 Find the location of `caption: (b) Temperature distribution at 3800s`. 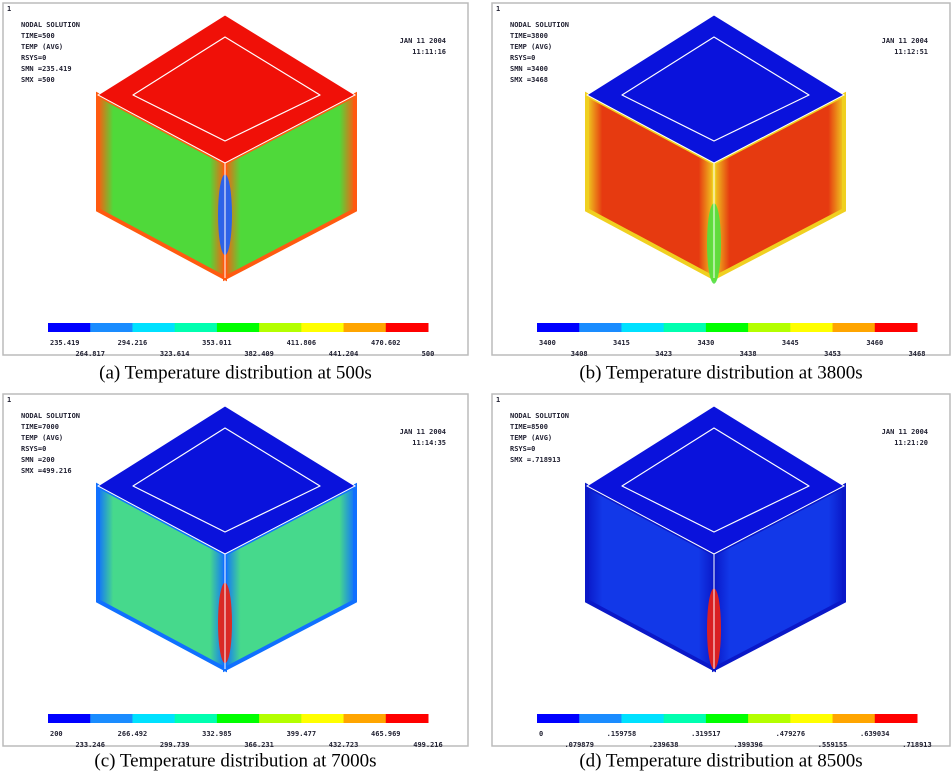

caption: (b) Temperature distribution at 3800s is located at coordinates (720, 372).